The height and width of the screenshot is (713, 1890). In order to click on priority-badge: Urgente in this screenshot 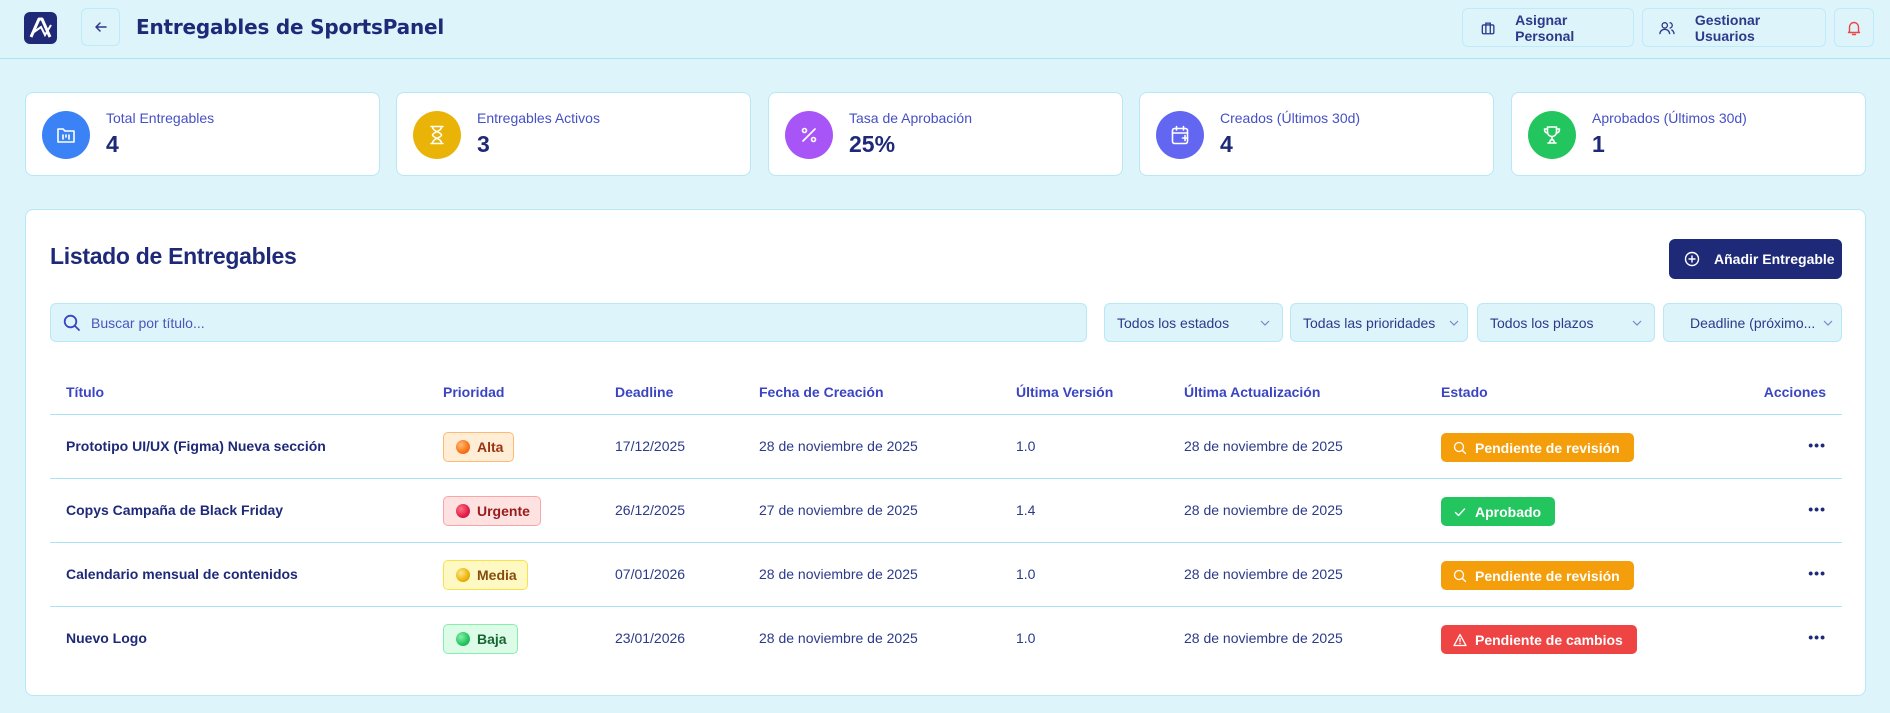, I will do `click(492, 511)`.